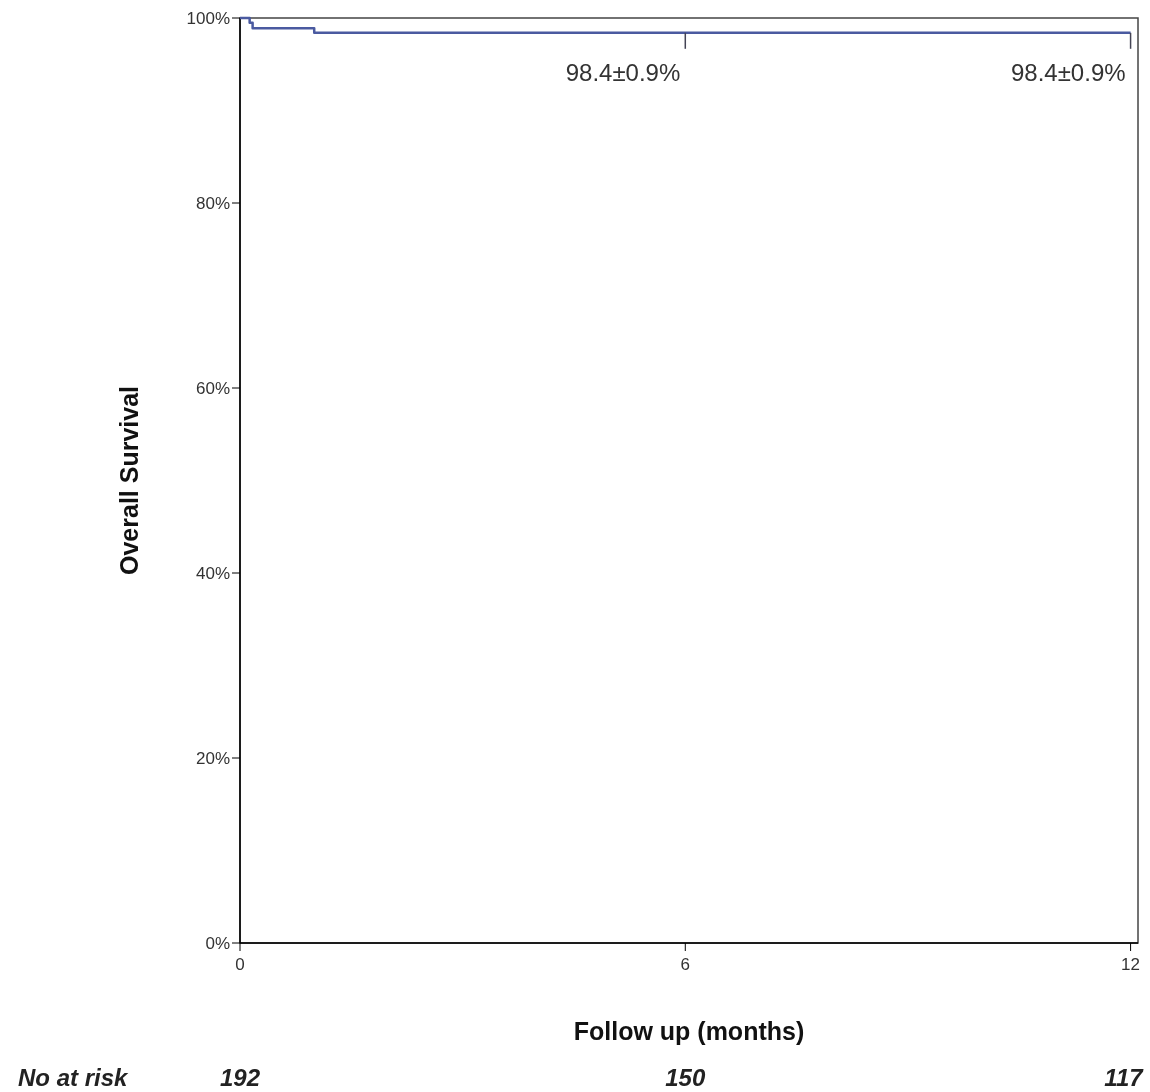 Image resolution: width=1150 pixels, height=1092 pixels. What do you see at coordinates (208, 18) in the screenshot?
I see `y-tick-label: 100%` at bounding box center [208, 18].